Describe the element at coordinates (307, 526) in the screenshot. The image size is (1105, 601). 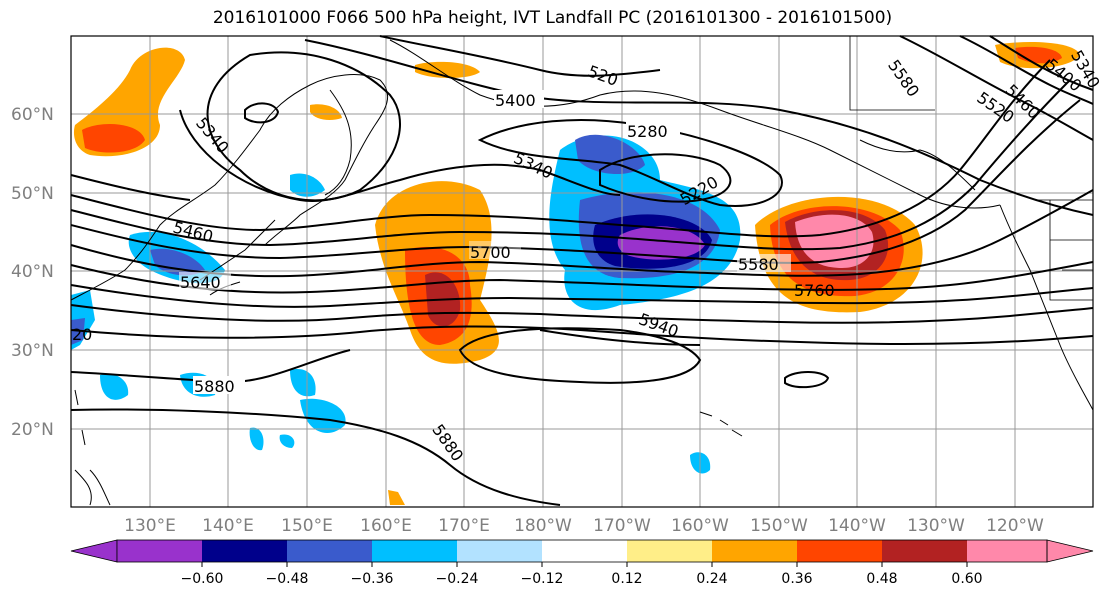
I see `lon-label: 150°E` at that location.